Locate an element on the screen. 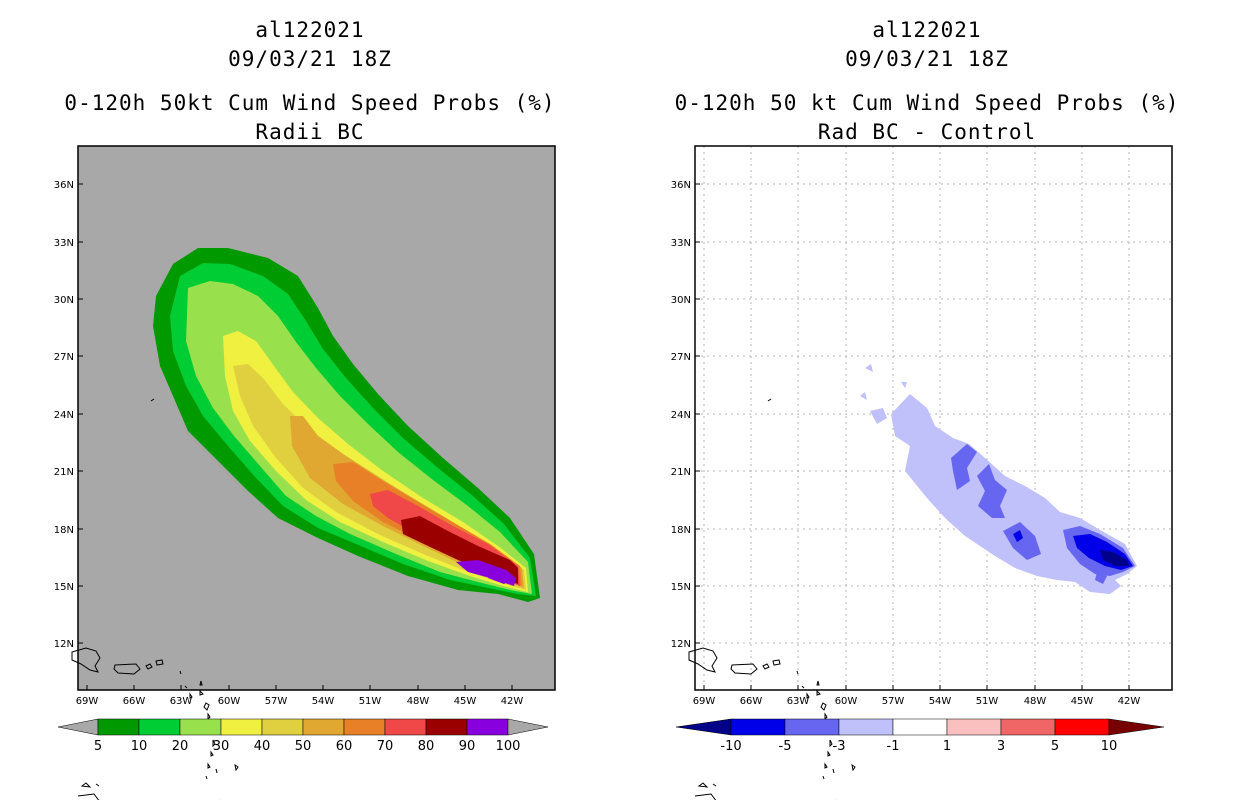  left-probability-contours is located at coordinates (346, 425).